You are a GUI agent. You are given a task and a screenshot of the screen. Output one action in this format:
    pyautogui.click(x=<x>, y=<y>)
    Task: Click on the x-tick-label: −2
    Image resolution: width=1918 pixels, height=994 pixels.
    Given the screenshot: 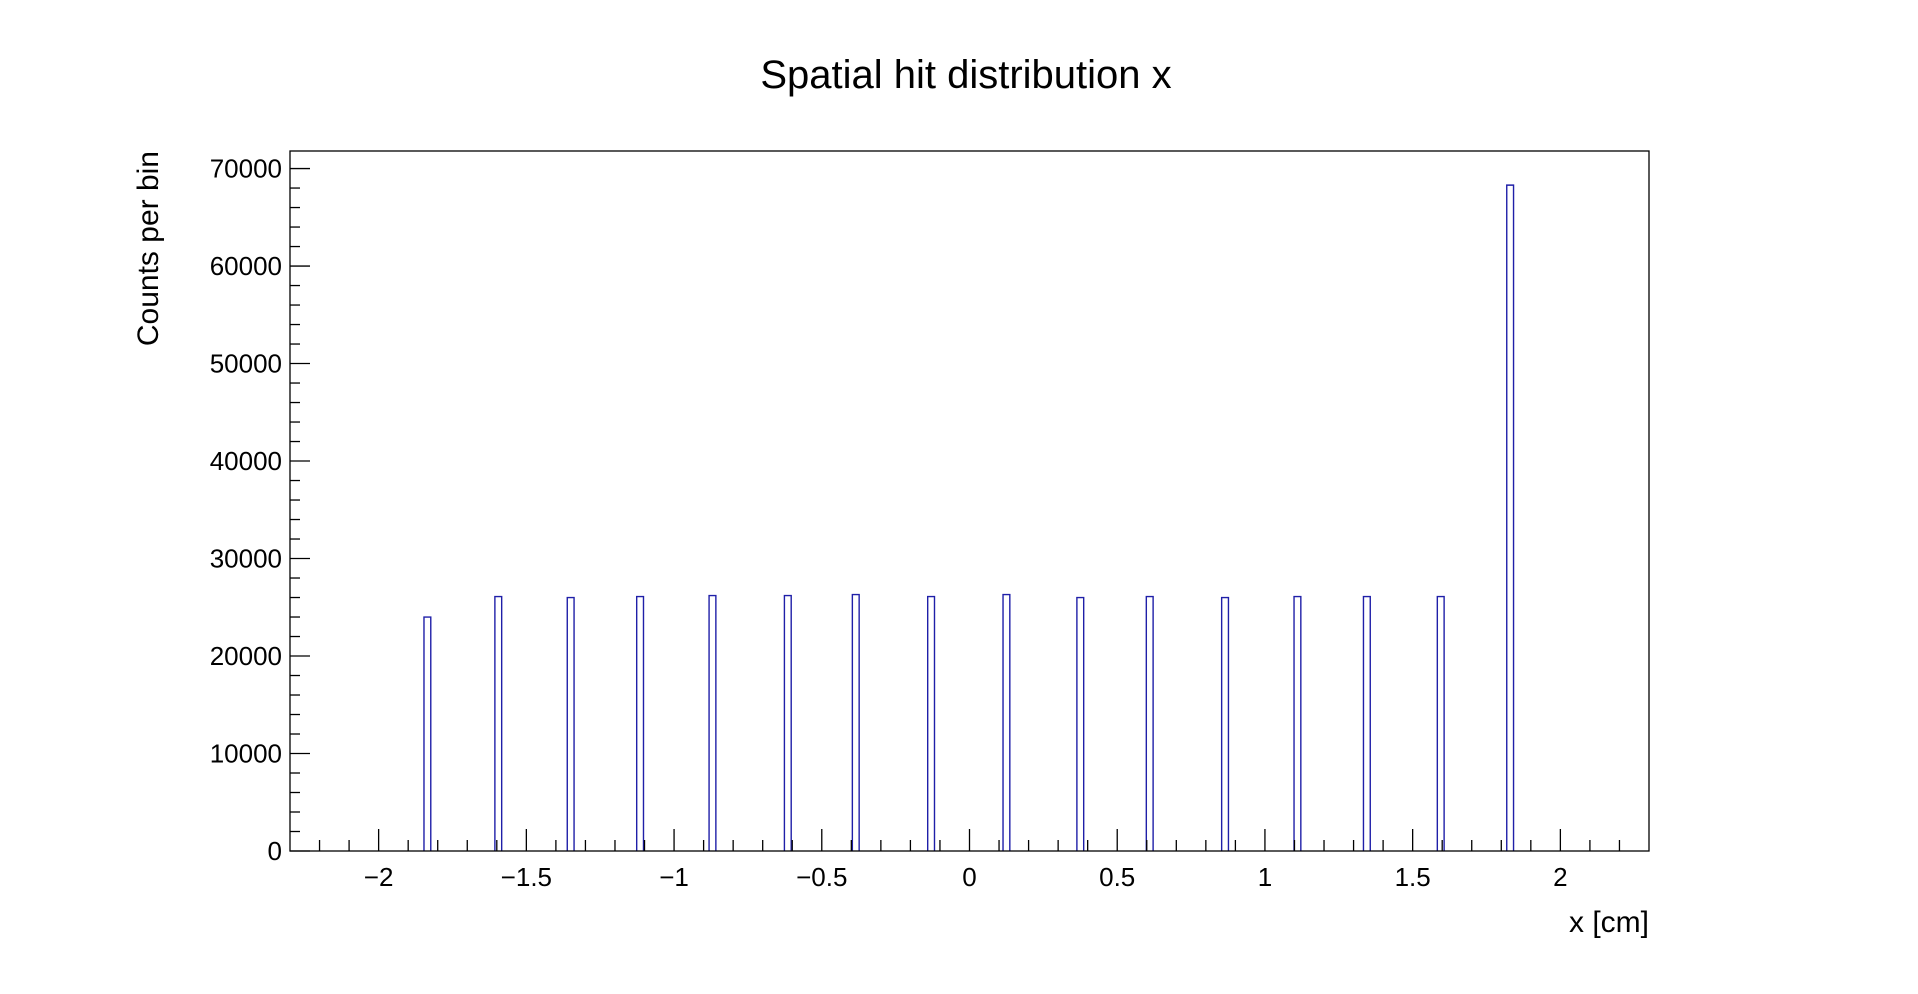 What is the action you would take?
    pyautogui.click(x=379, y=877)
    